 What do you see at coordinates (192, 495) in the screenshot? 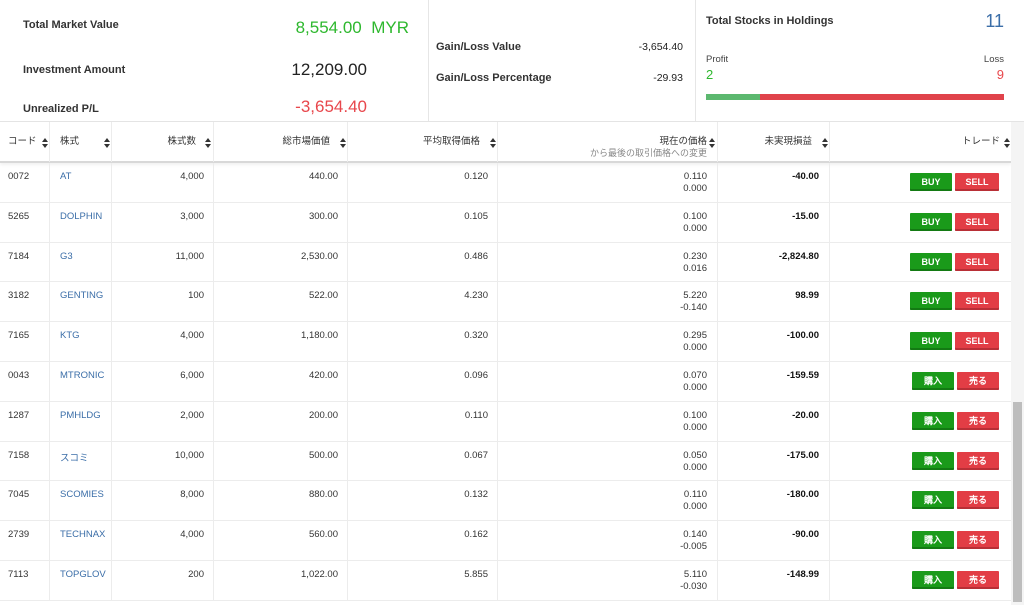
I see `stock-quantity: 8,000` at bounding box center [192, 495].